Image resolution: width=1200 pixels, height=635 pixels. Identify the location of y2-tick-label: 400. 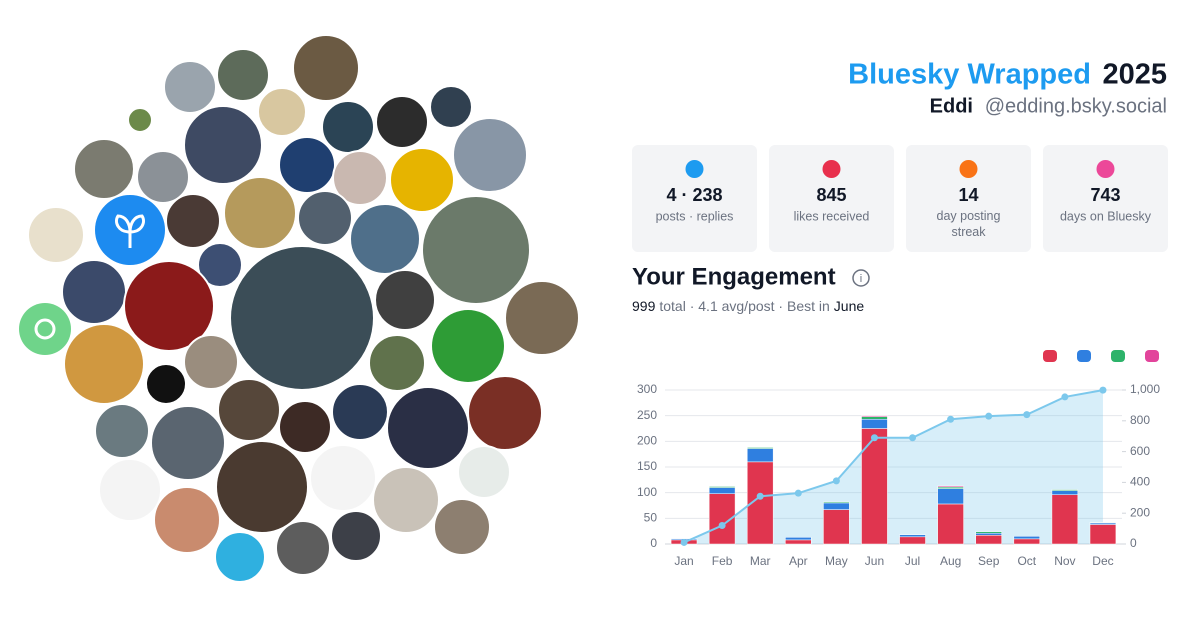
(1140, 482).